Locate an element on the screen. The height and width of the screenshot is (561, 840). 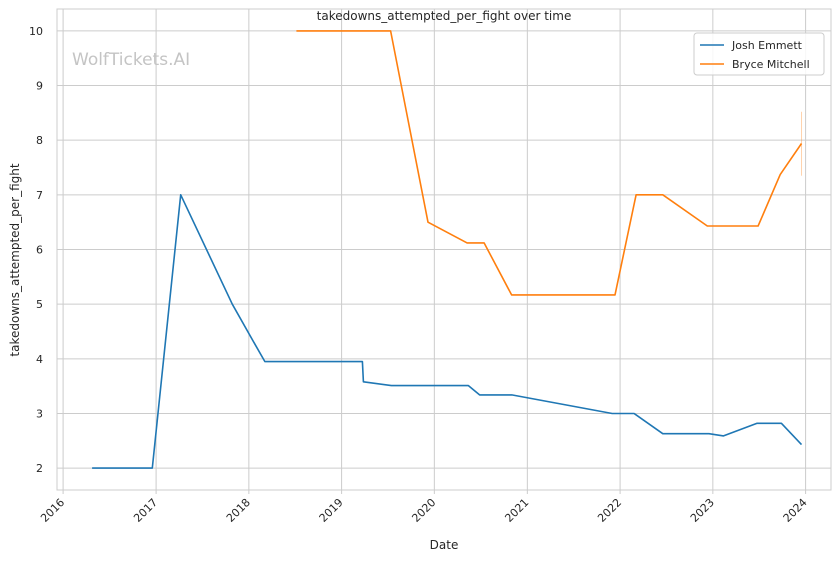
x-tick-label: 2021 is located at coordinates (516, 510).